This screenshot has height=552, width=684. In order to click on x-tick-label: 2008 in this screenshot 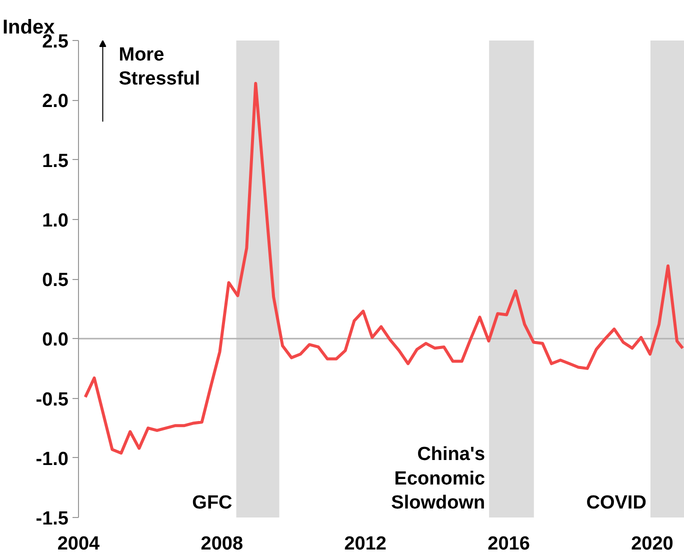, I will do `click(222, 543)`.